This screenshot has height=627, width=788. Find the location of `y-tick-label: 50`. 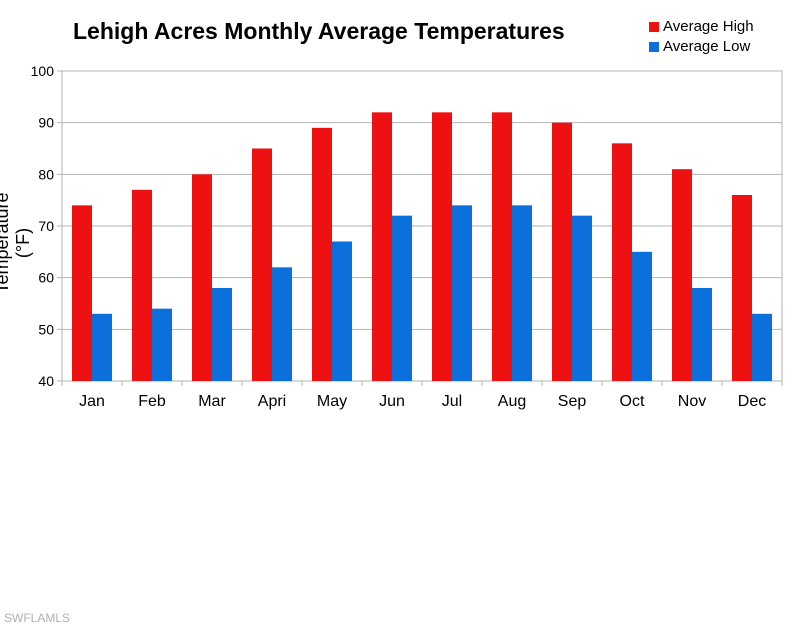

y-tick-label: 50 is located at coordinates (46, 329).